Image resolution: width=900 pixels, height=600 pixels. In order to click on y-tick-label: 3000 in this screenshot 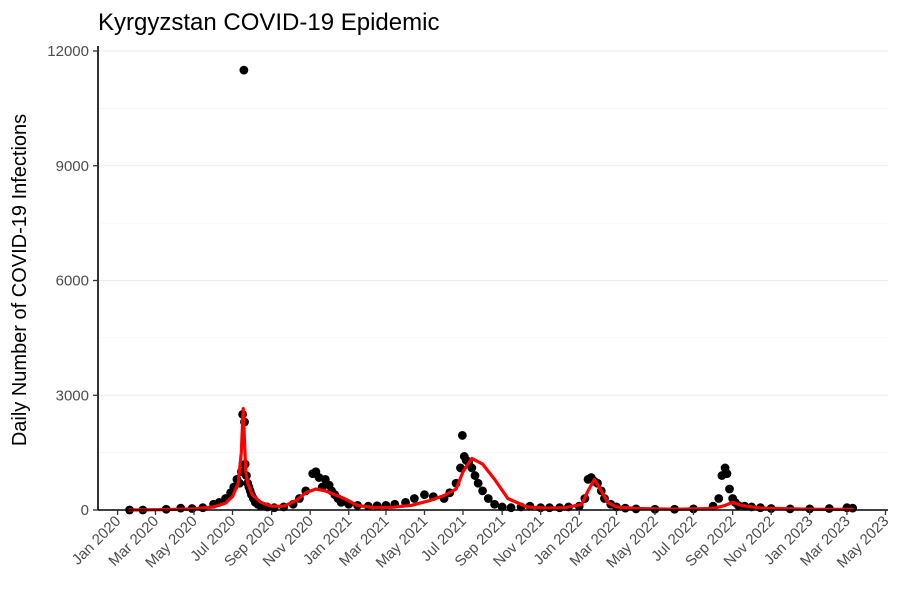, I will do `click(72, 395)`.